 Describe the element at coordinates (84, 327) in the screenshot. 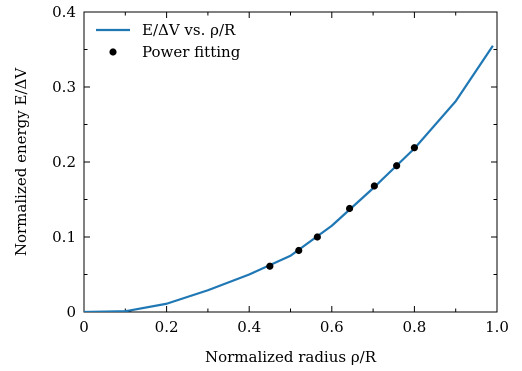

I see `x-tick-label: 0` at that location.